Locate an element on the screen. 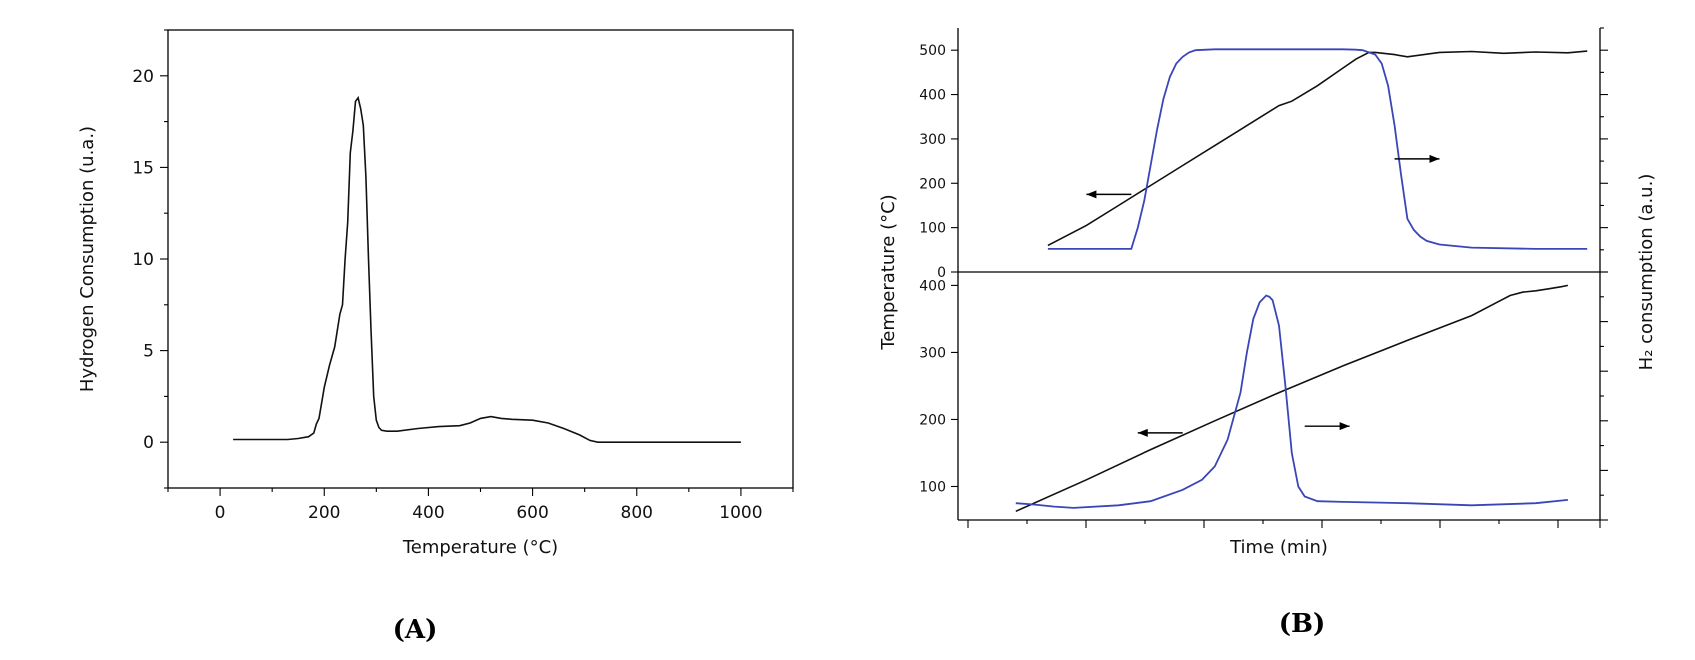 This screenshot has width=1695, height=660. caption-b: (B) is located at coordinates (1302, 624).